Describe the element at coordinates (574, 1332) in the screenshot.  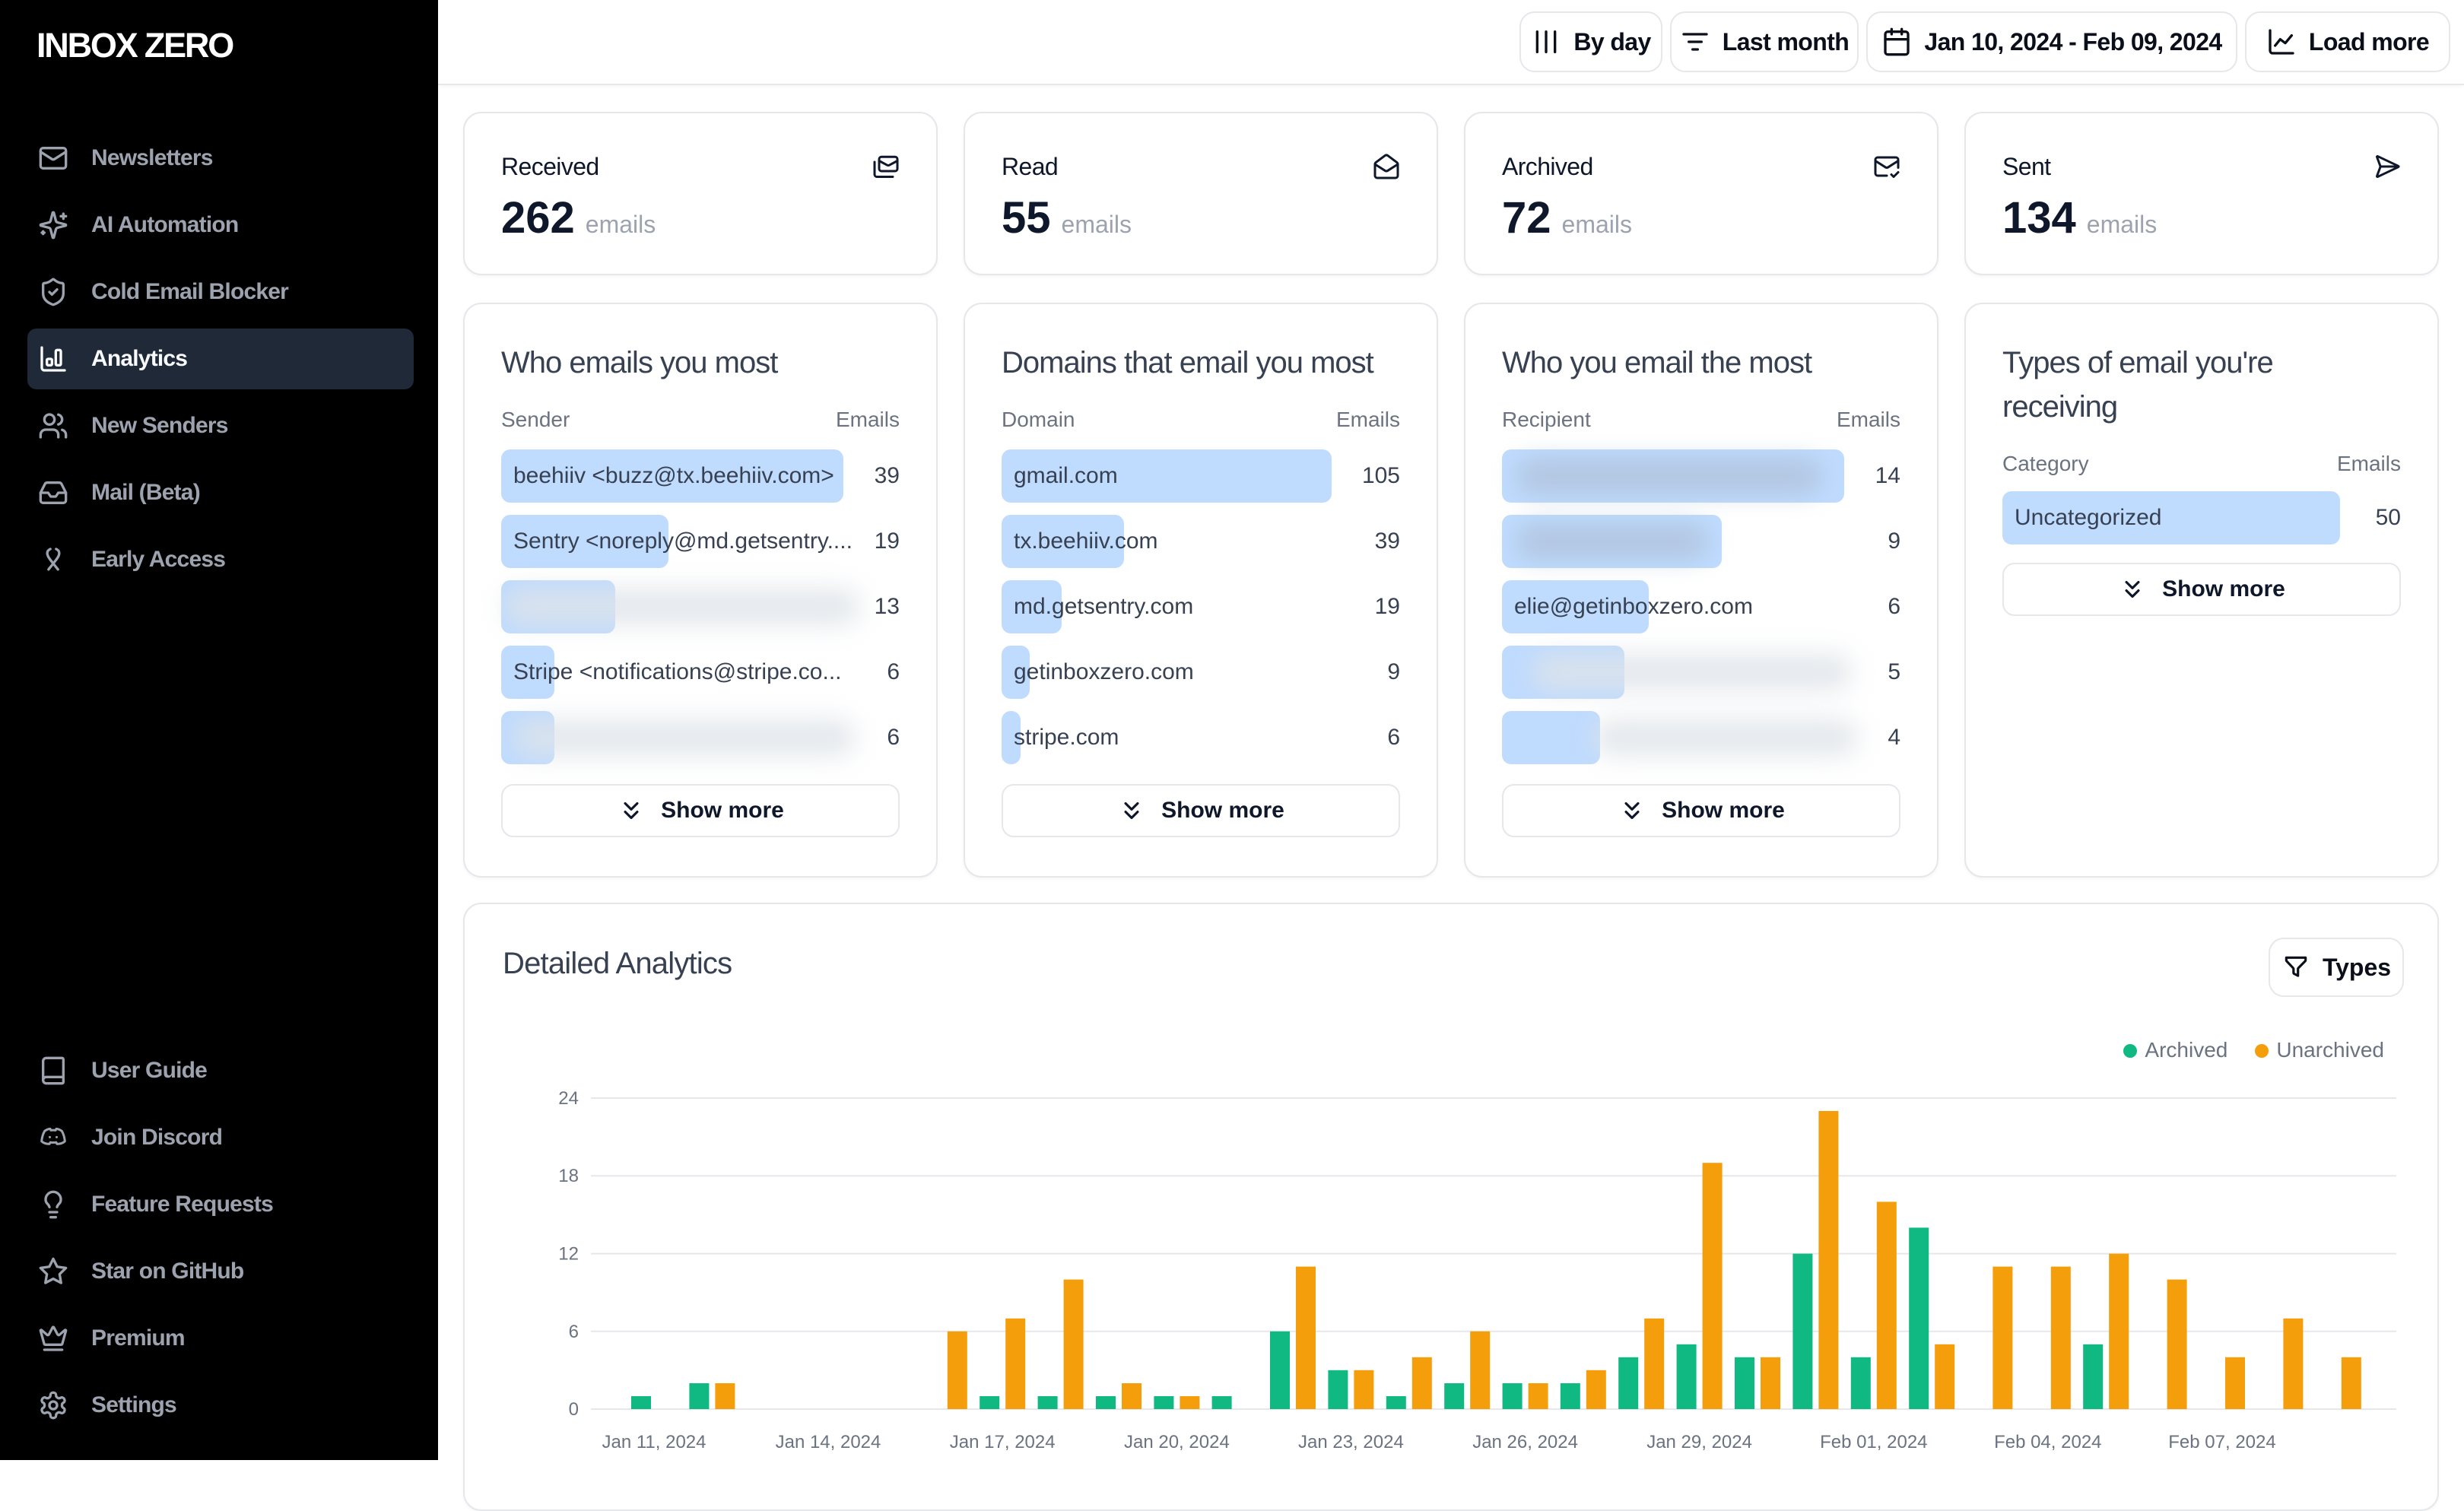
I see `svg-text: 6` at that location.